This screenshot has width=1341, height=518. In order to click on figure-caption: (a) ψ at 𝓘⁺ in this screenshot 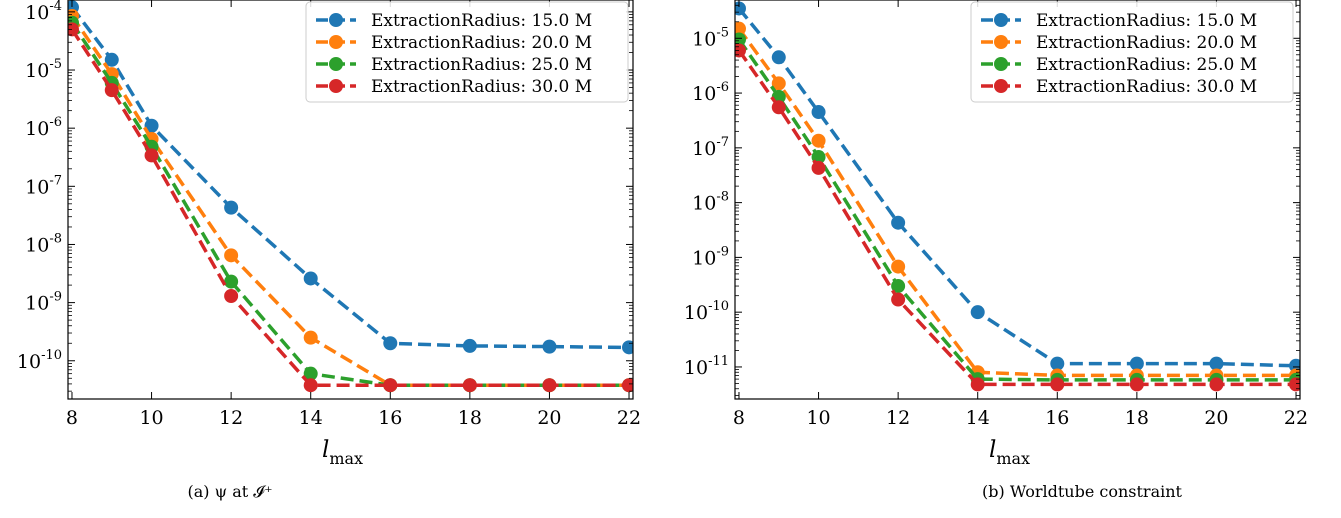, I will do `click(229, 491)`.